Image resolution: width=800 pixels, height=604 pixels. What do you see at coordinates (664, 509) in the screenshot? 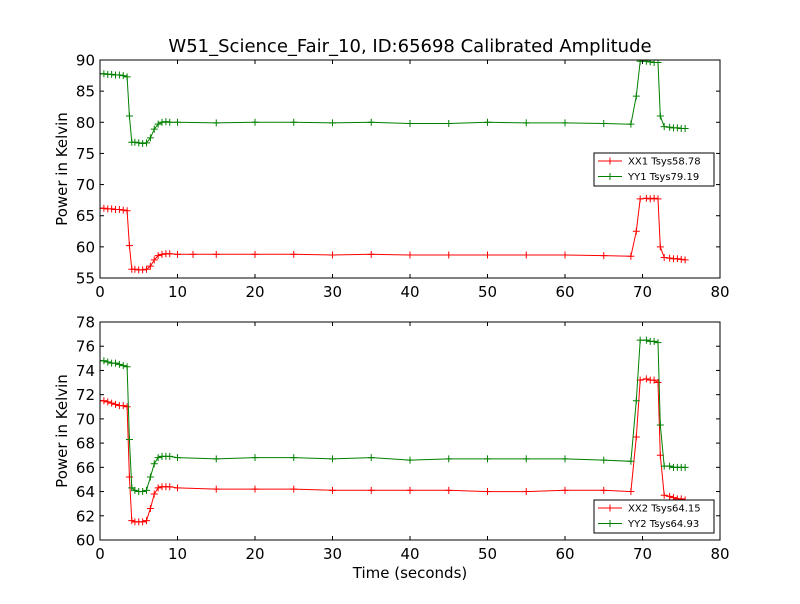
I see `legend-label: XX2 Tsys64.15` at bounding box center [664, 509].